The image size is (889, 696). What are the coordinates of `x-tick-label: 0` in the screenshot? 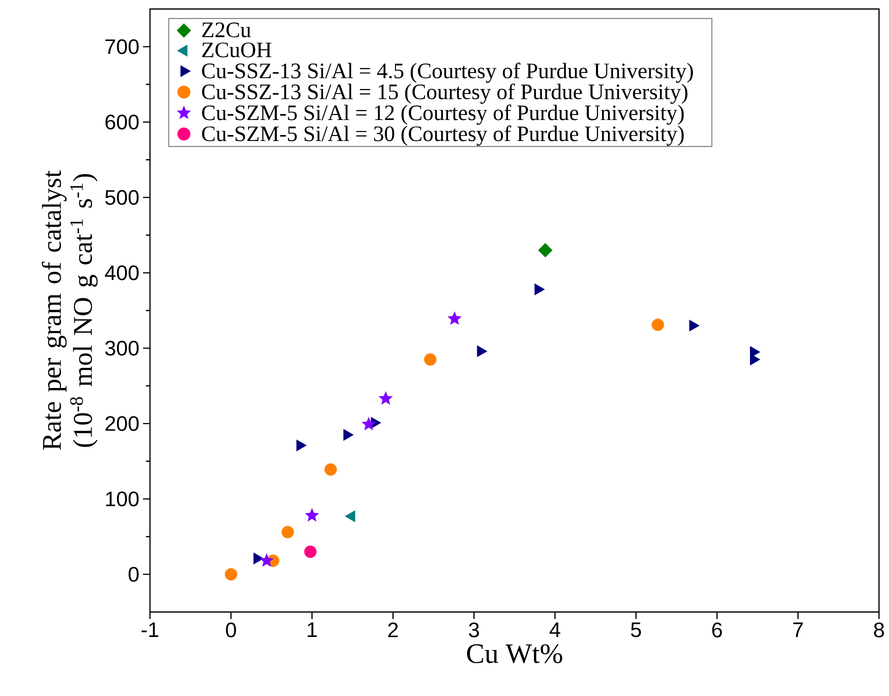 It's located at (231, 630).